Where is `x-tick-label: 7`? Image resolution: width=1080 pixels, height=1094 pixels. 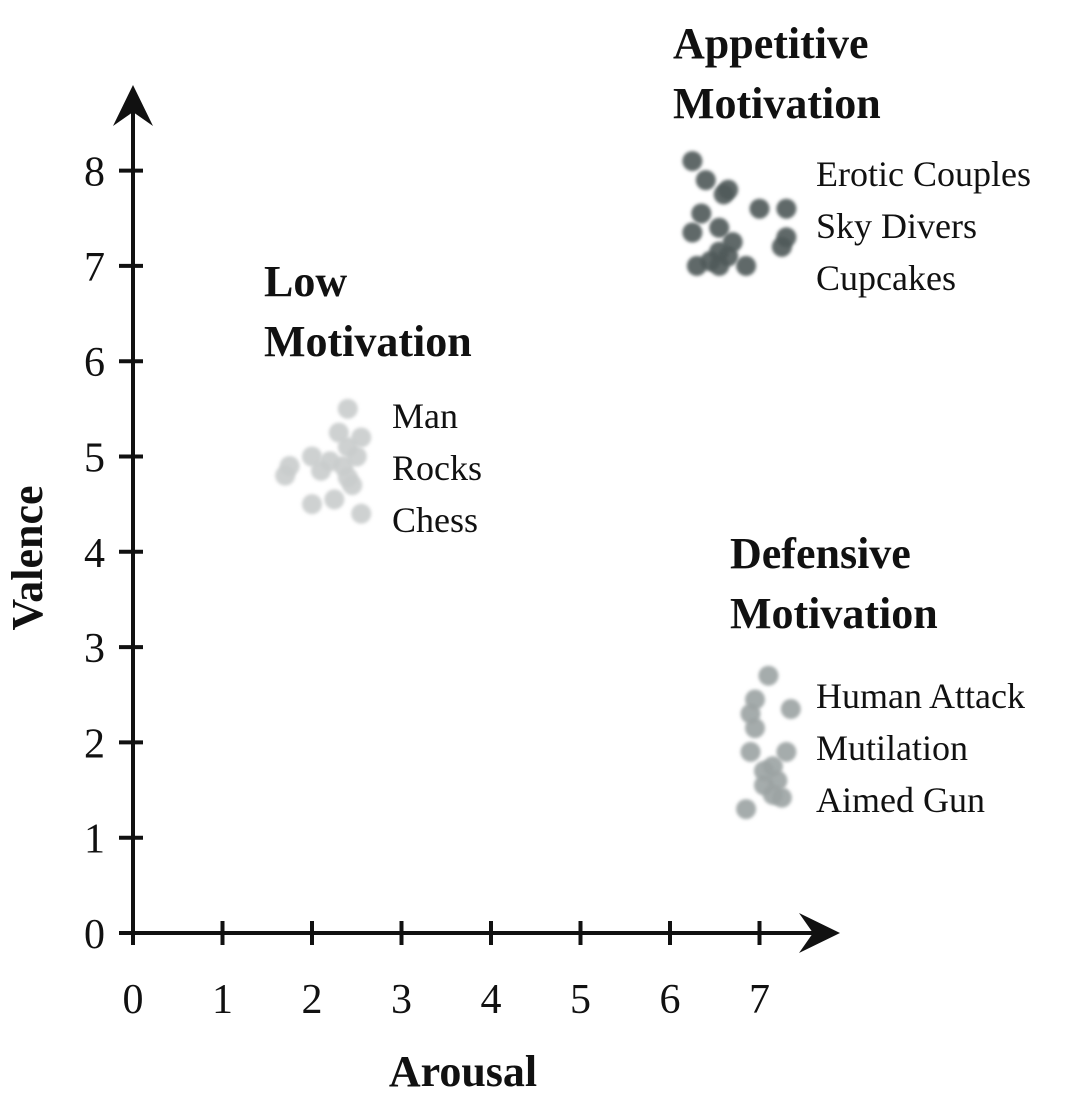 x-tick-label: 7 is located at coordinates (759, 1000).